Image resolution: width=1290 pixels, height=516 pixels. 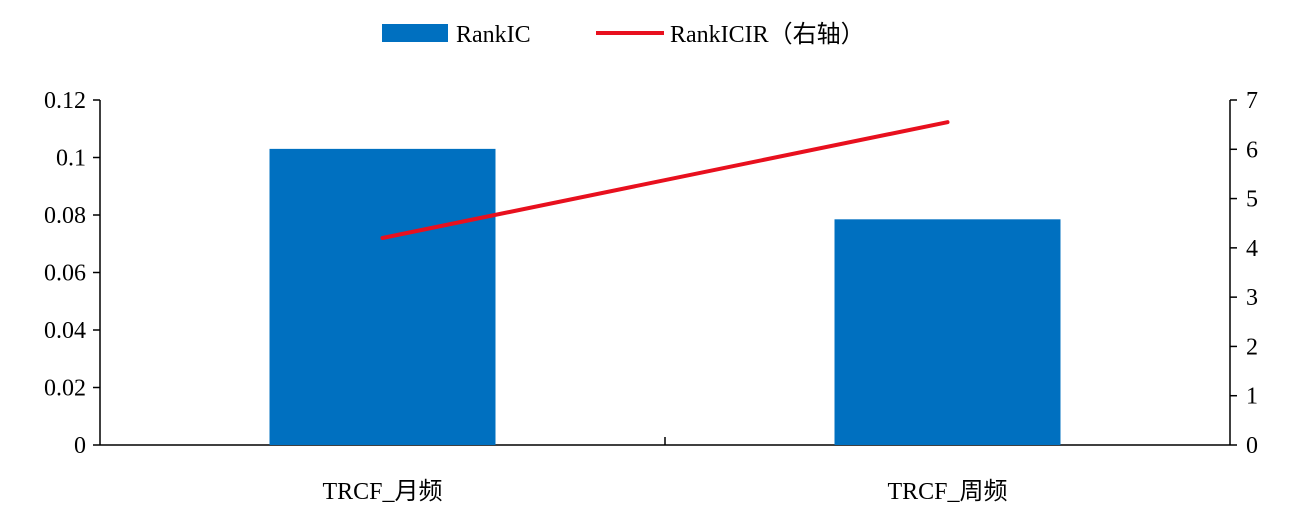 I want to click on left-tick-label: 0.12, so click(x=65, y=101).